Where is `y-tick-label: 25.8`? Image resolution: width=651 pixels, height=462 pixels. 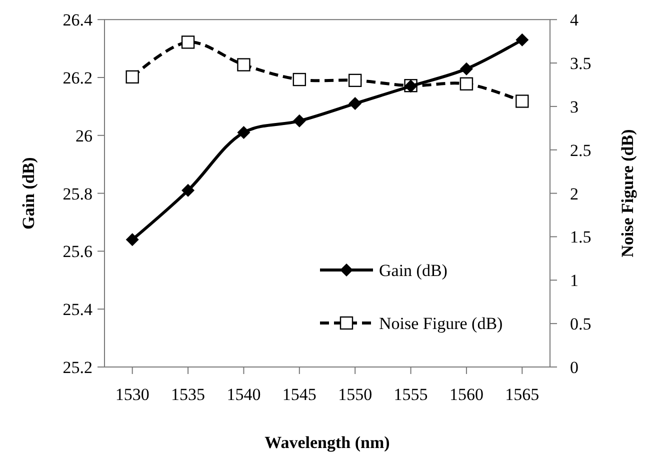
y-tick-label: 25.8 is located at coordinates (77, 194).